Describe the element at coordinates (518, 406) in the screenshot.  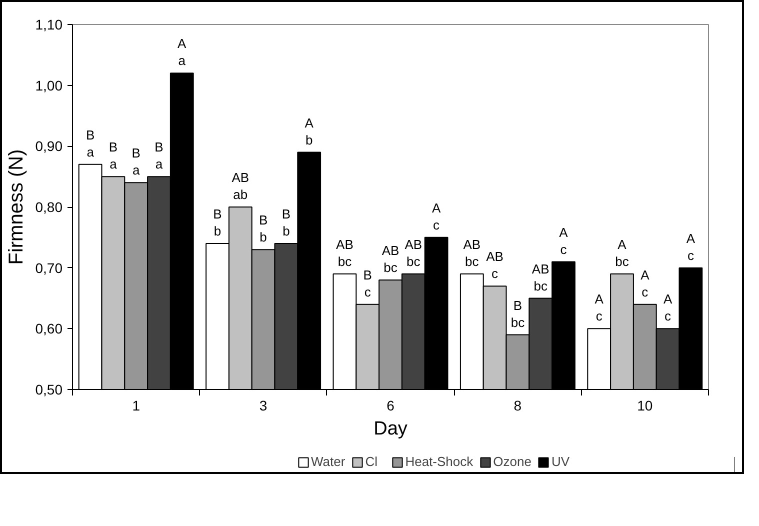
I see `x-tick-label: 8` at that location.